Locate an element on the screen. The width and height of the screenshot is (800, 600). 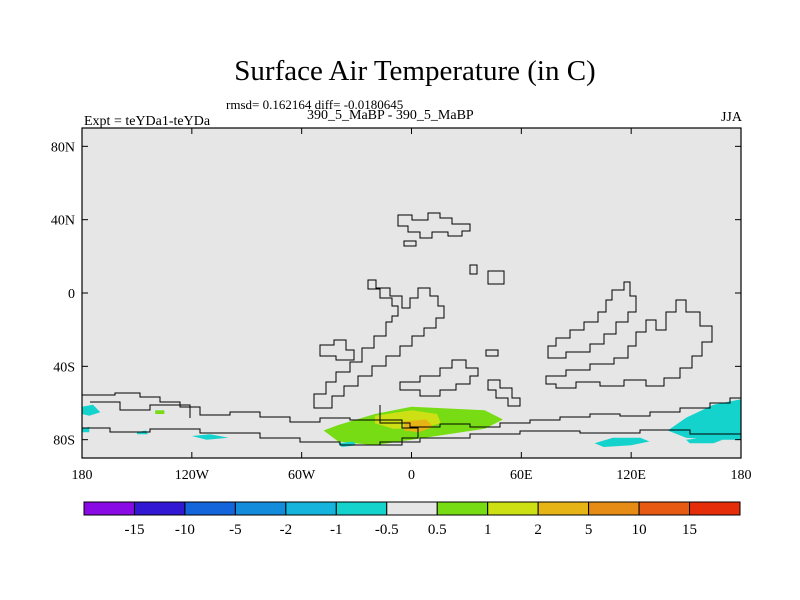
colorbar-label-11: 15 is located at coordinates (689, 530).